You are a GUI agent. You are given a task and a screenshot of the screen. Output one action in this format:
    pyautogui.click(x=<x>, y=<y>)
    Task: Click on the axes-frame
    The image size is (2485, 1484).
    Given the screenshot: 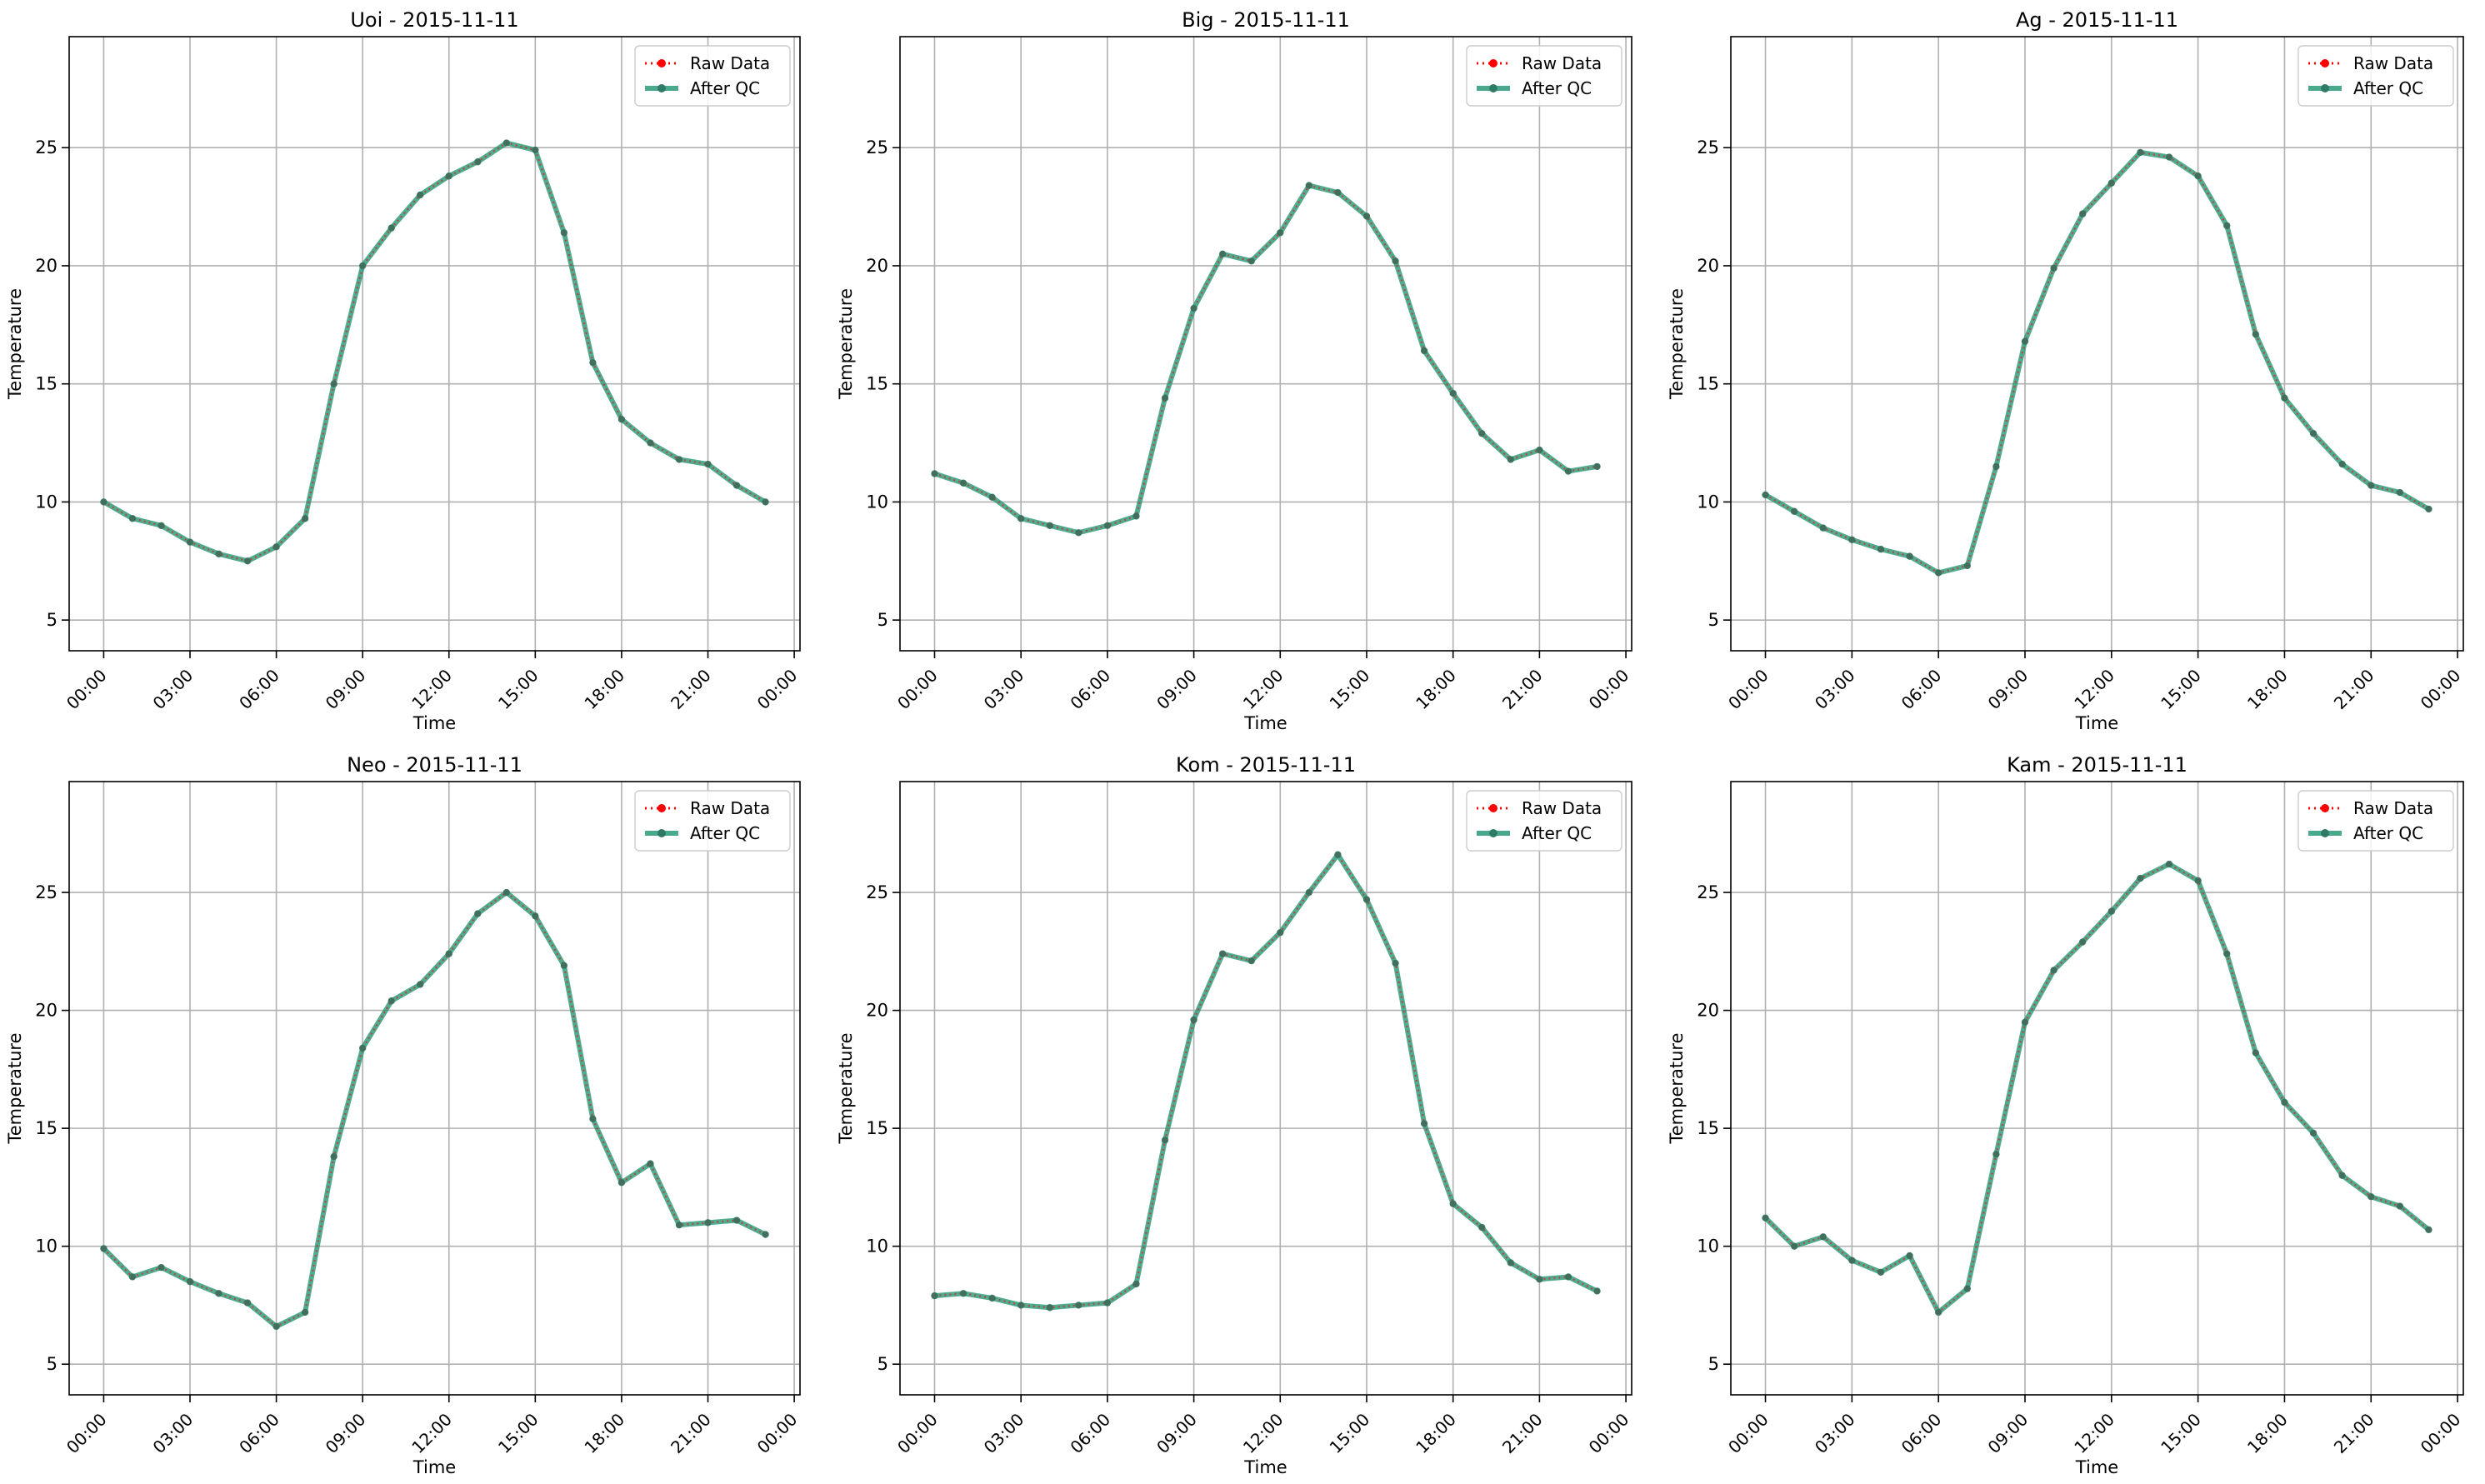 What is the action you would take?
    pyautogui.click(x=2097, y=1088)
    